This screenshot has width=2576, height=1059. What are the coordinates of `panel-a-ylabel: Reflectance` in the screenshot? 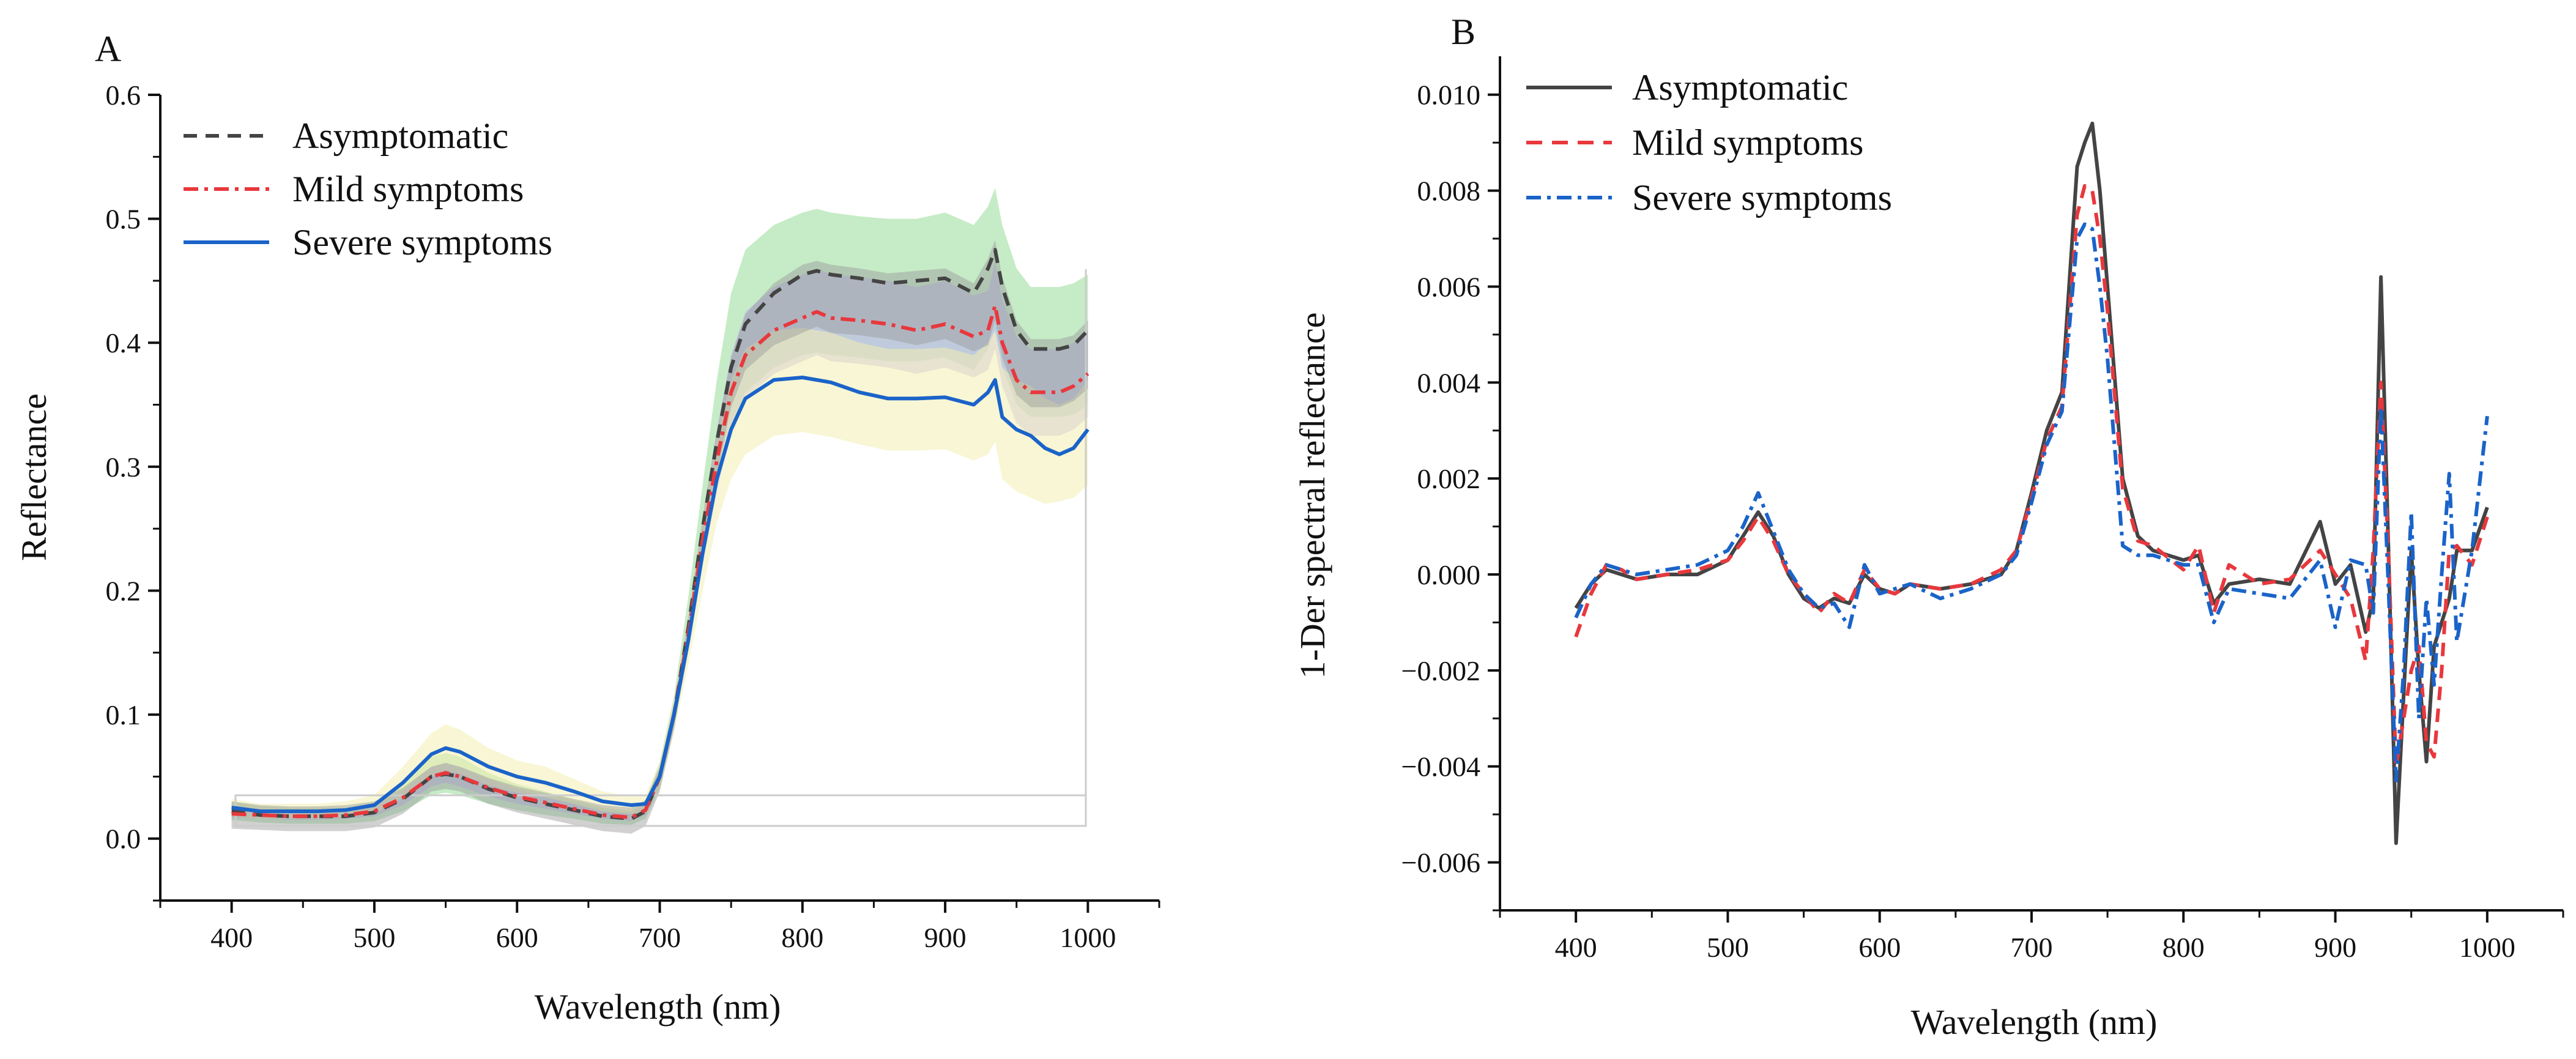 It's located at (34, 477).